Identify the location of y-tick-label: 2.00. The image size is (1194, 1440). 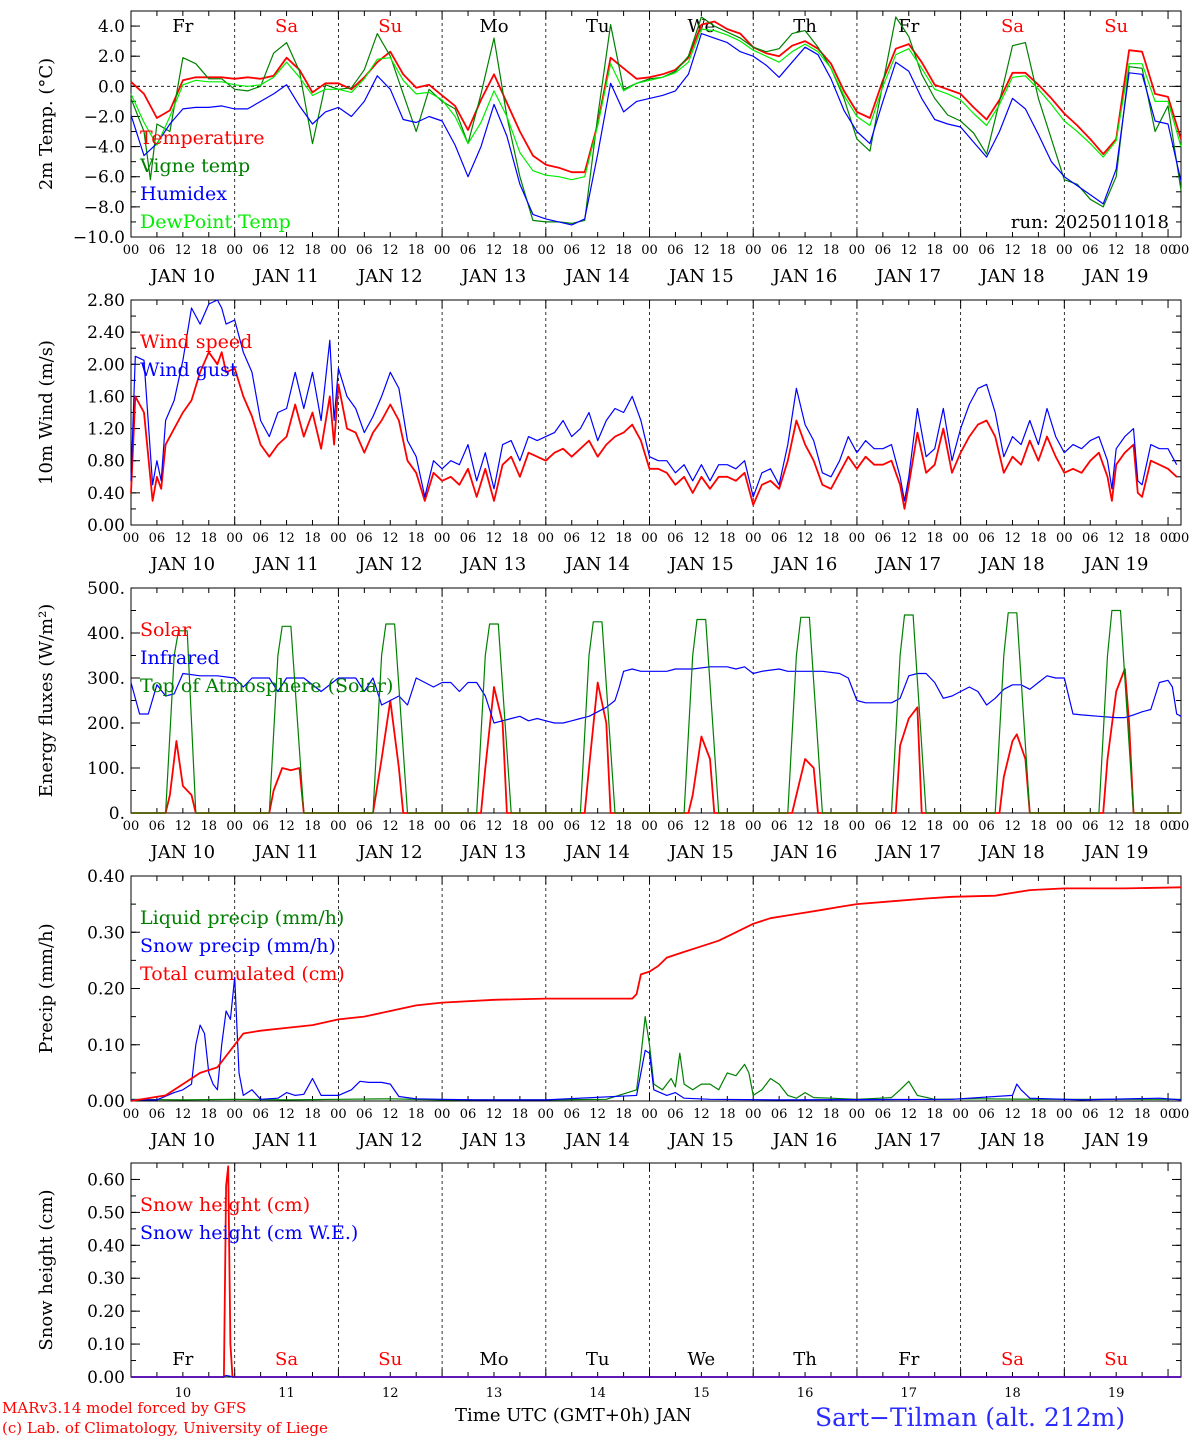
(106, 365).